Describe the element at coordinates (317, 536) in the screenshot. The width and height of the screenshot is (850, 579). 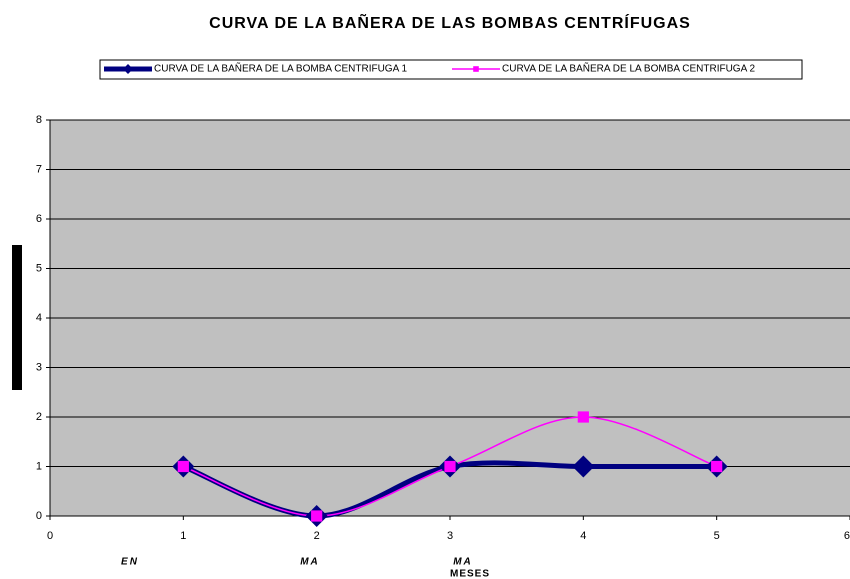
I see `x-tick-label: 2` at that location.